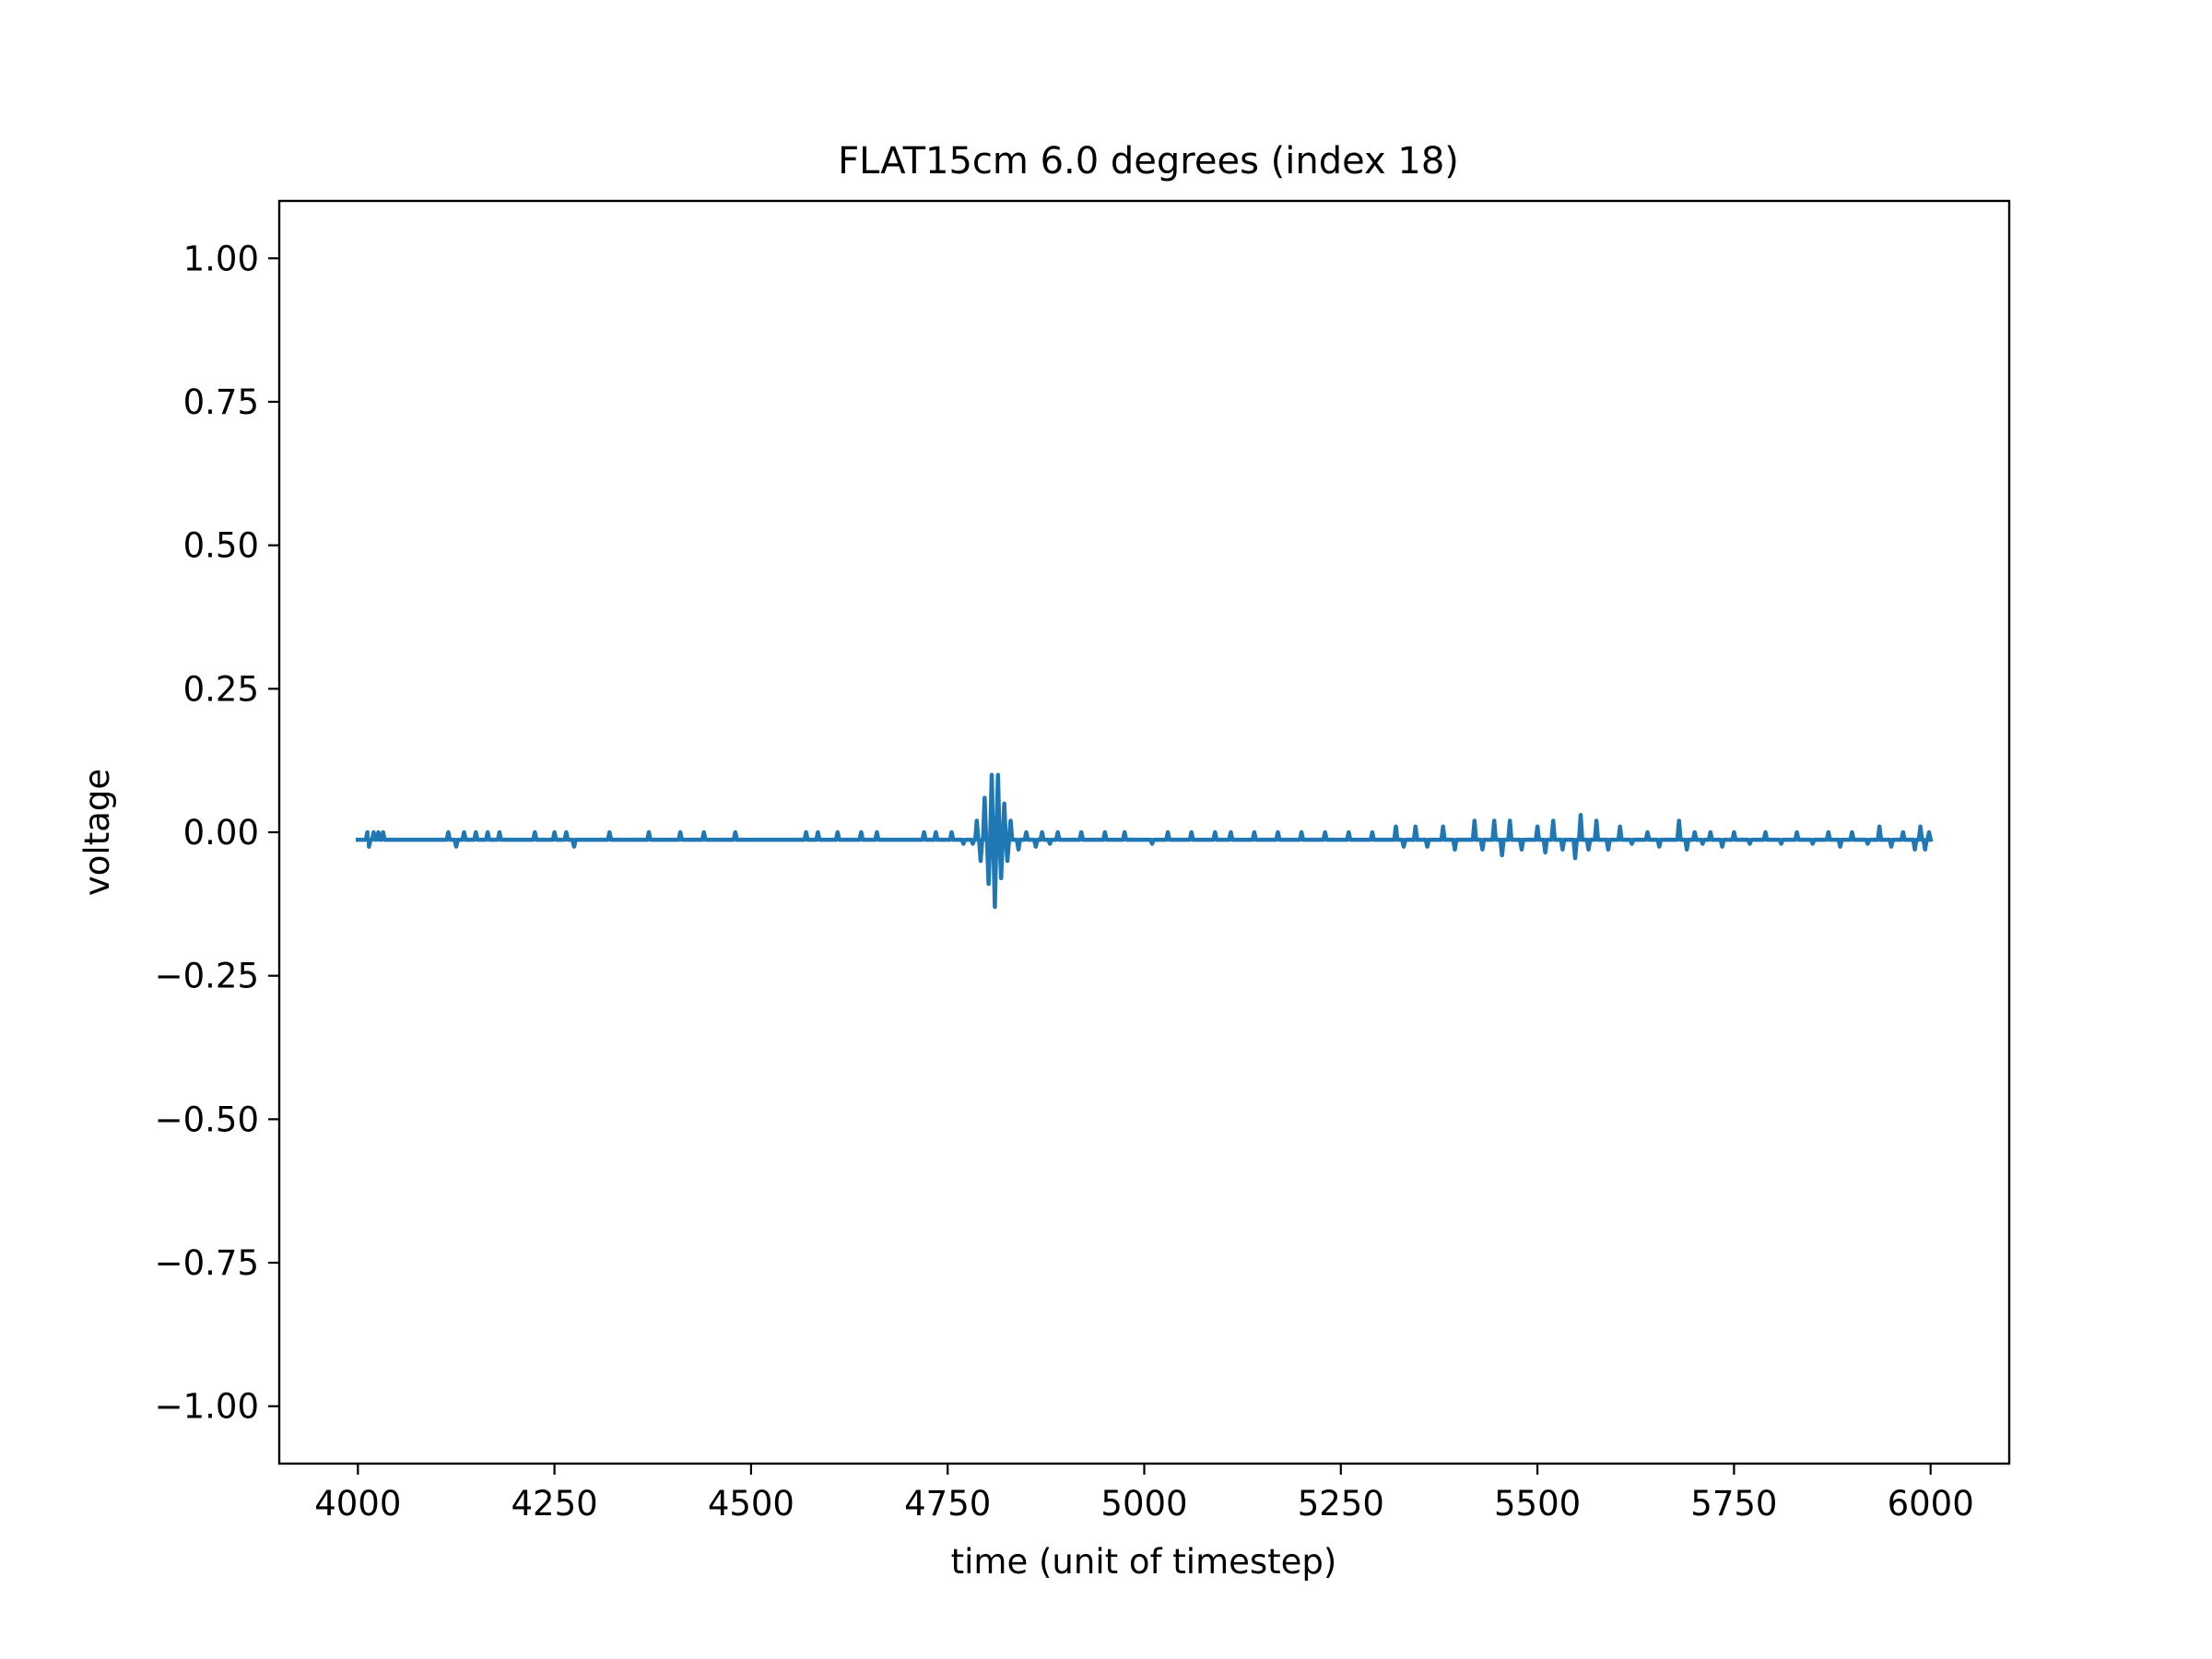 This screenshot has height=1659, width=2212. I want to click on series-layer, so click(1145, 841).